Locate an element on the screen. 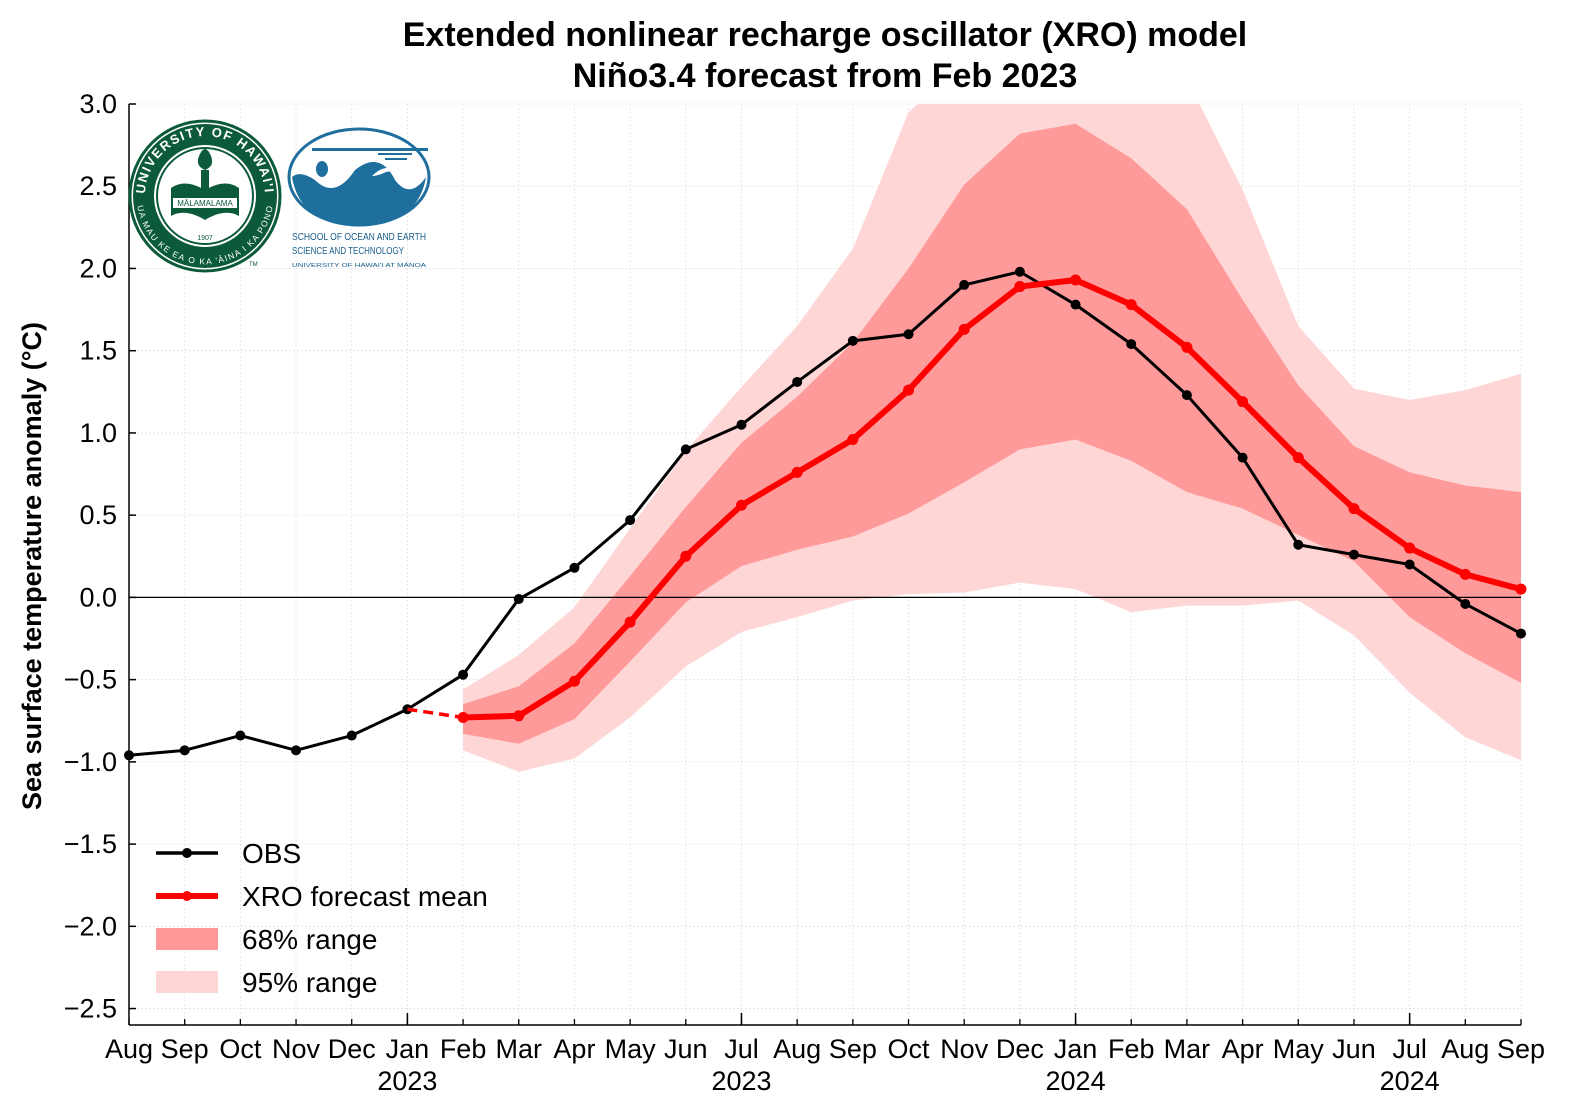 This screenshot has width=1571, height=1118. uh-tm-mark: TM is located at coordinates (253, 265).